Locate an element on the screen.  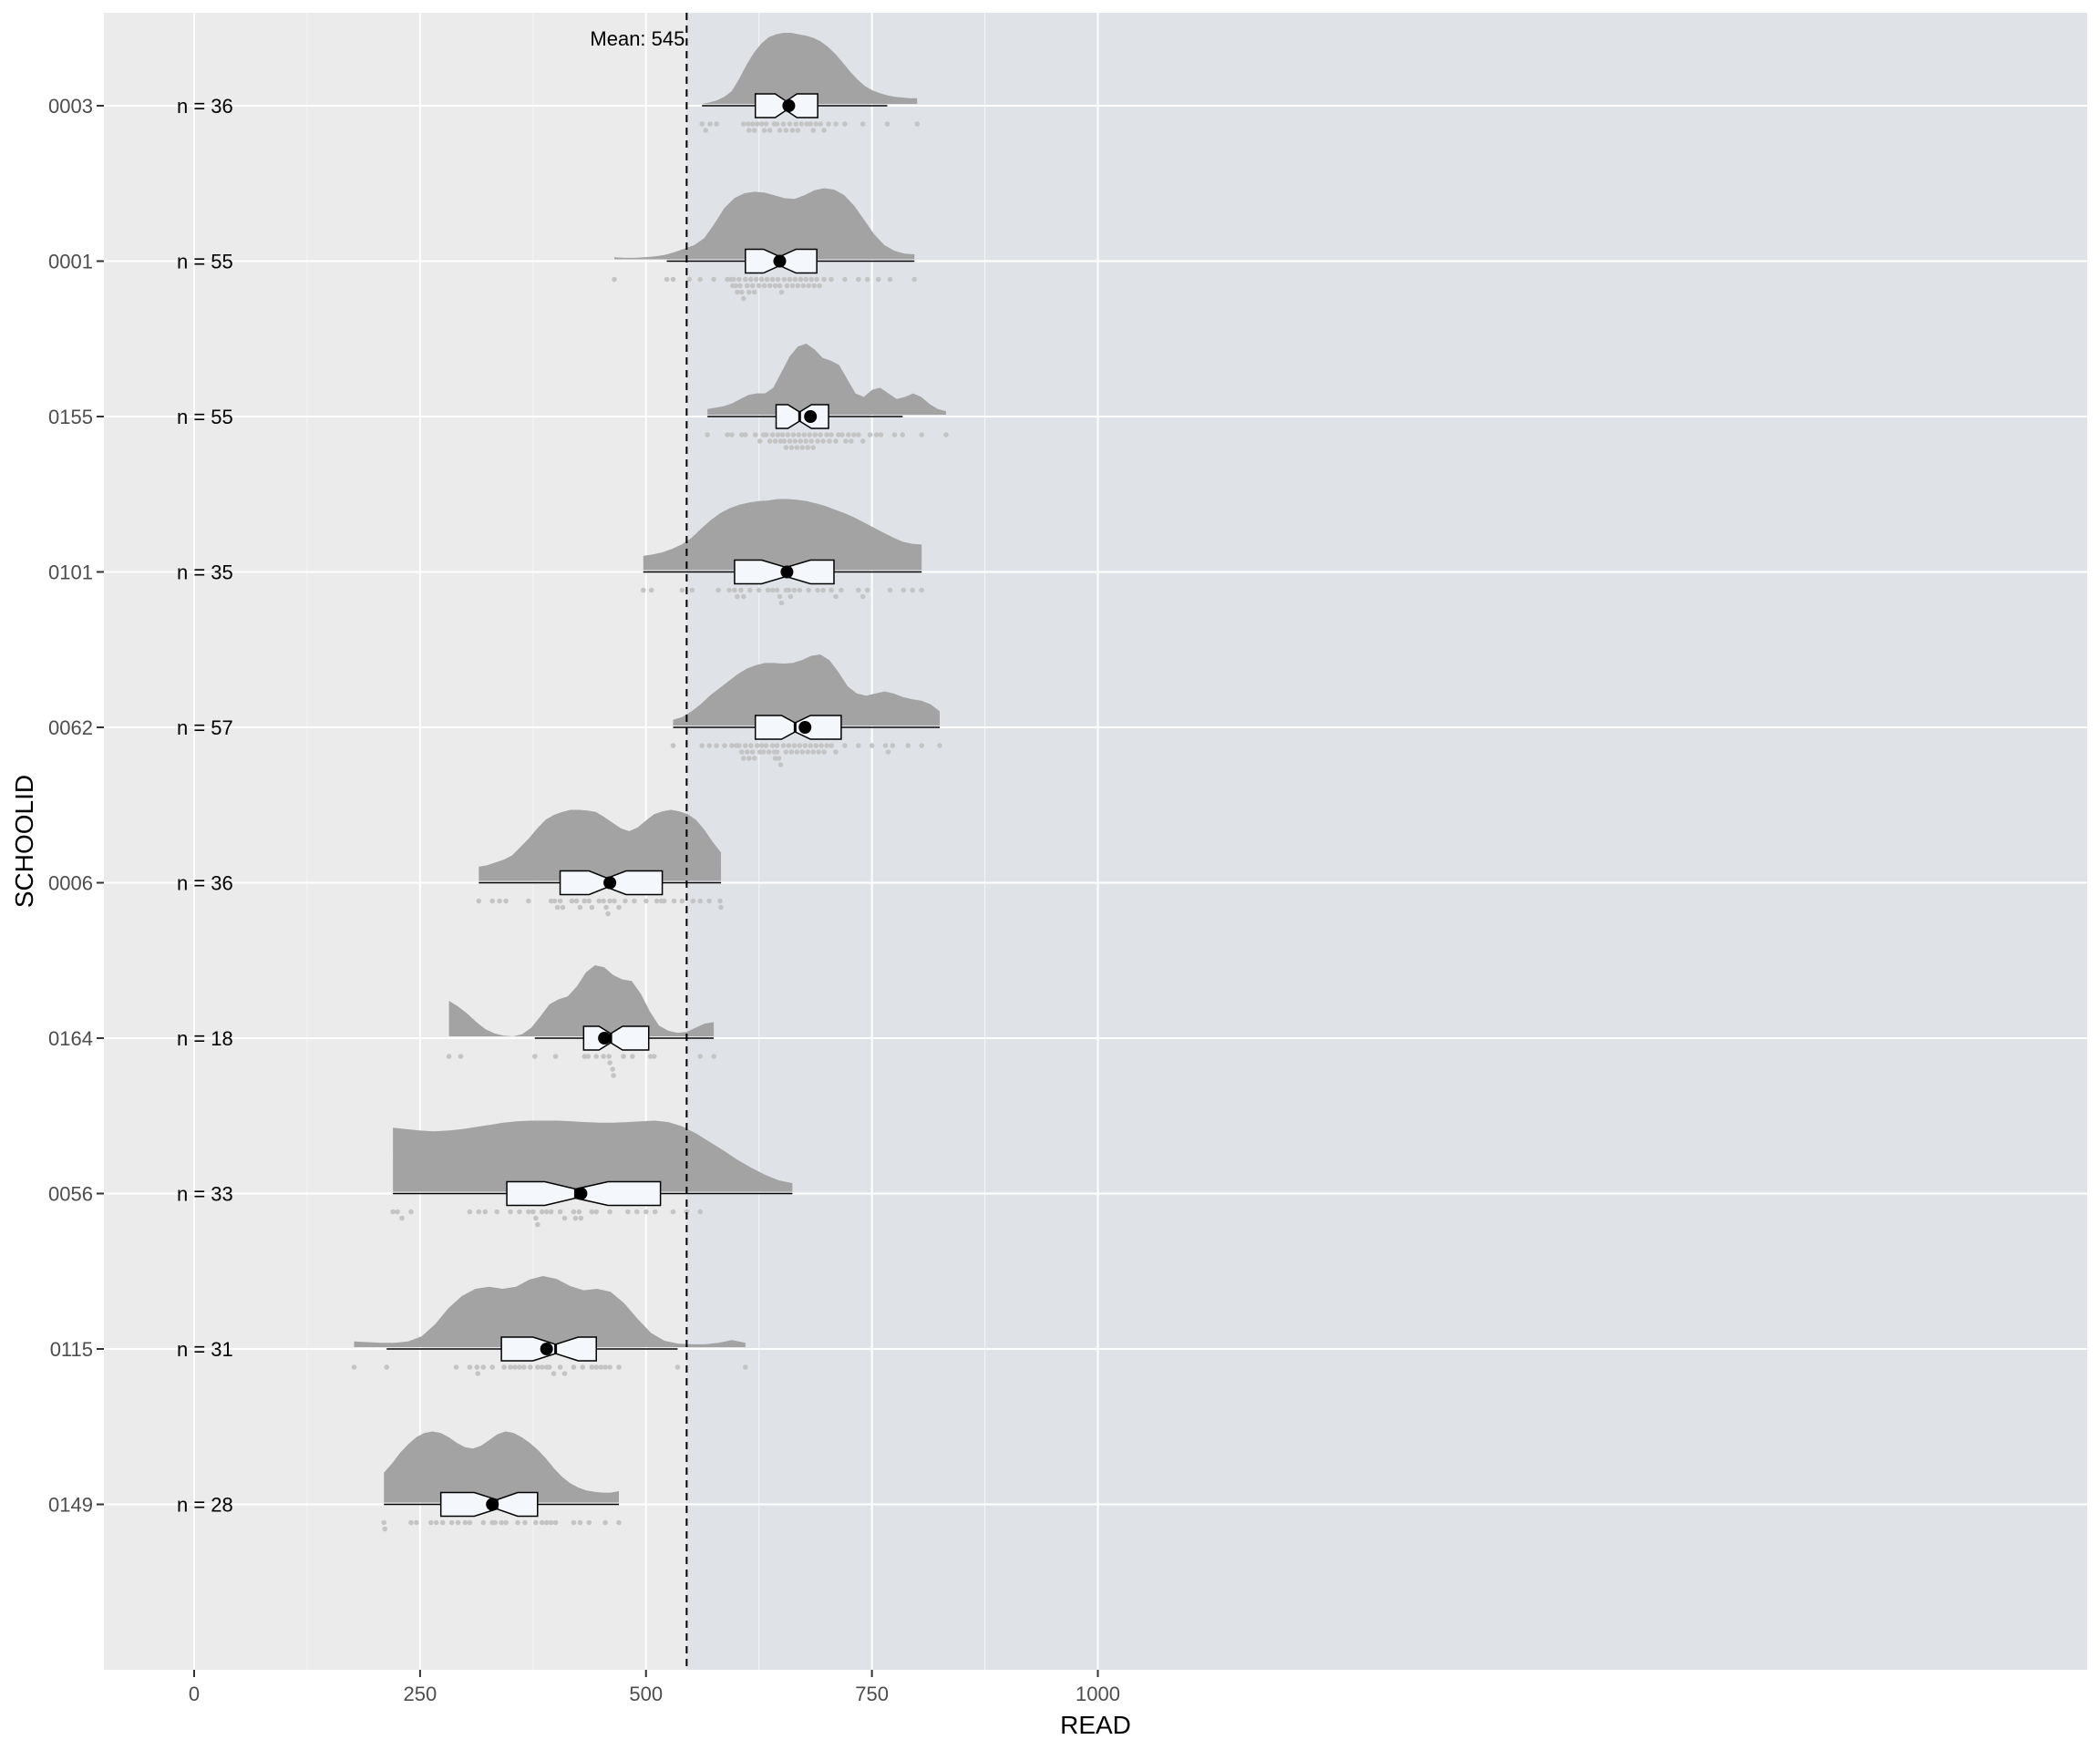
school-group-0149: n = 28 is located at coordinates (399, 1481).